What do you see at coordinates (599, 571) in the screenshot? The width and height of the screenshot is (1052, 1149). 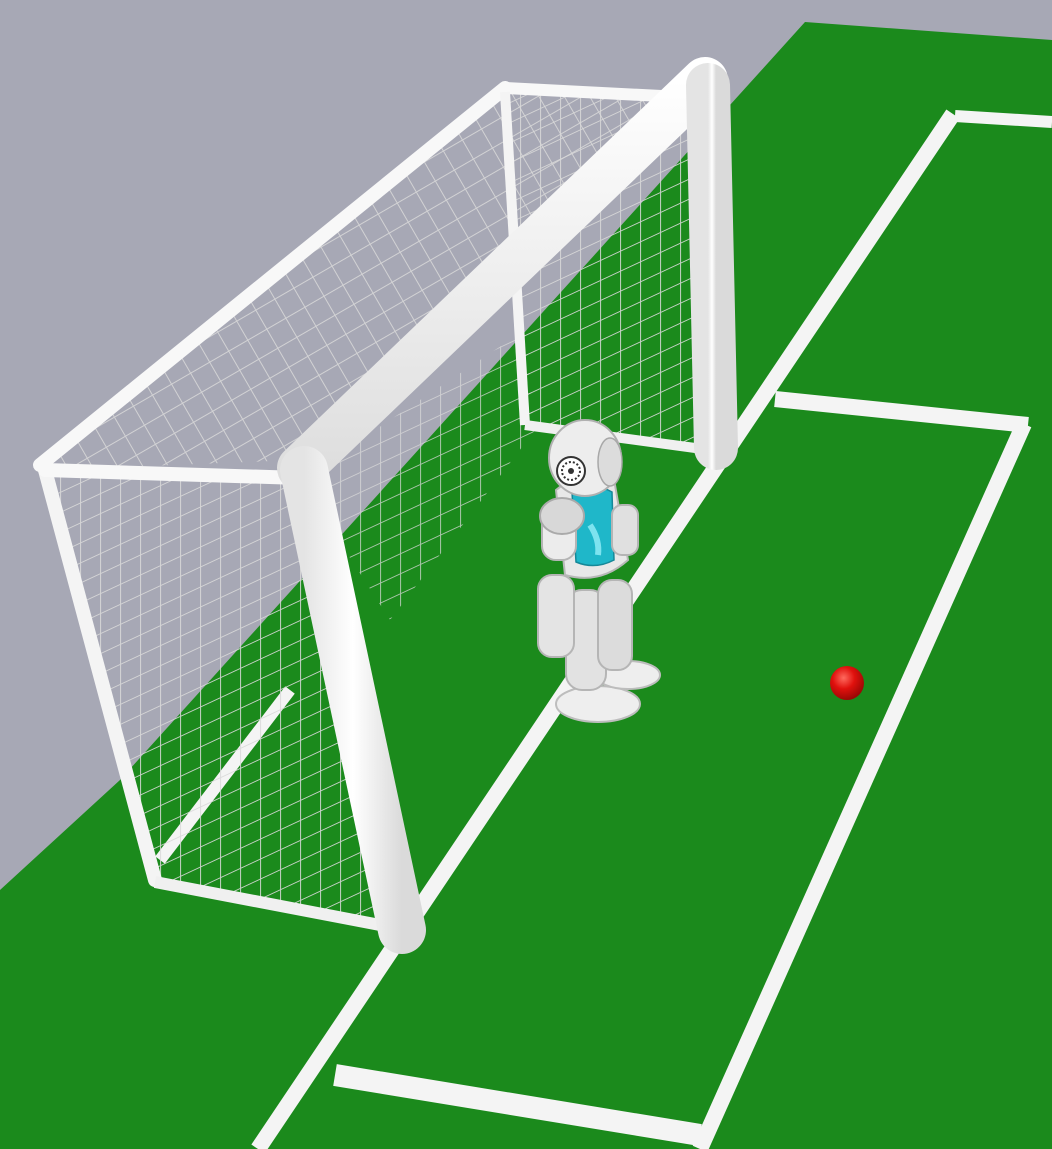 I see `humanoid-robot` at bounding box center [599, 571].